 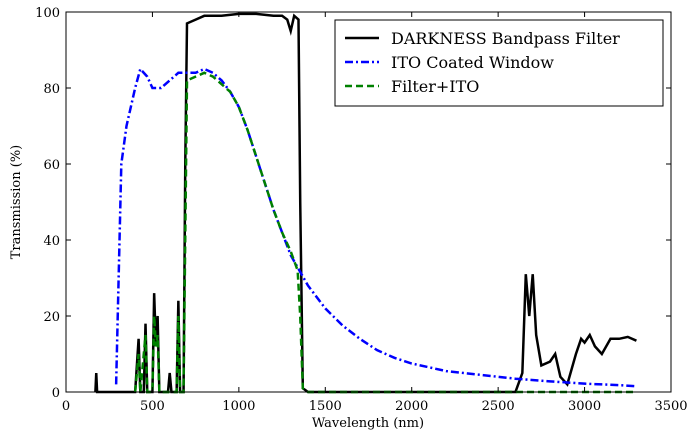 What do you see at coordinates (238, 406) in the screenshot?
I see `x-tick-label: 1000` at bounding box center [238, 406].